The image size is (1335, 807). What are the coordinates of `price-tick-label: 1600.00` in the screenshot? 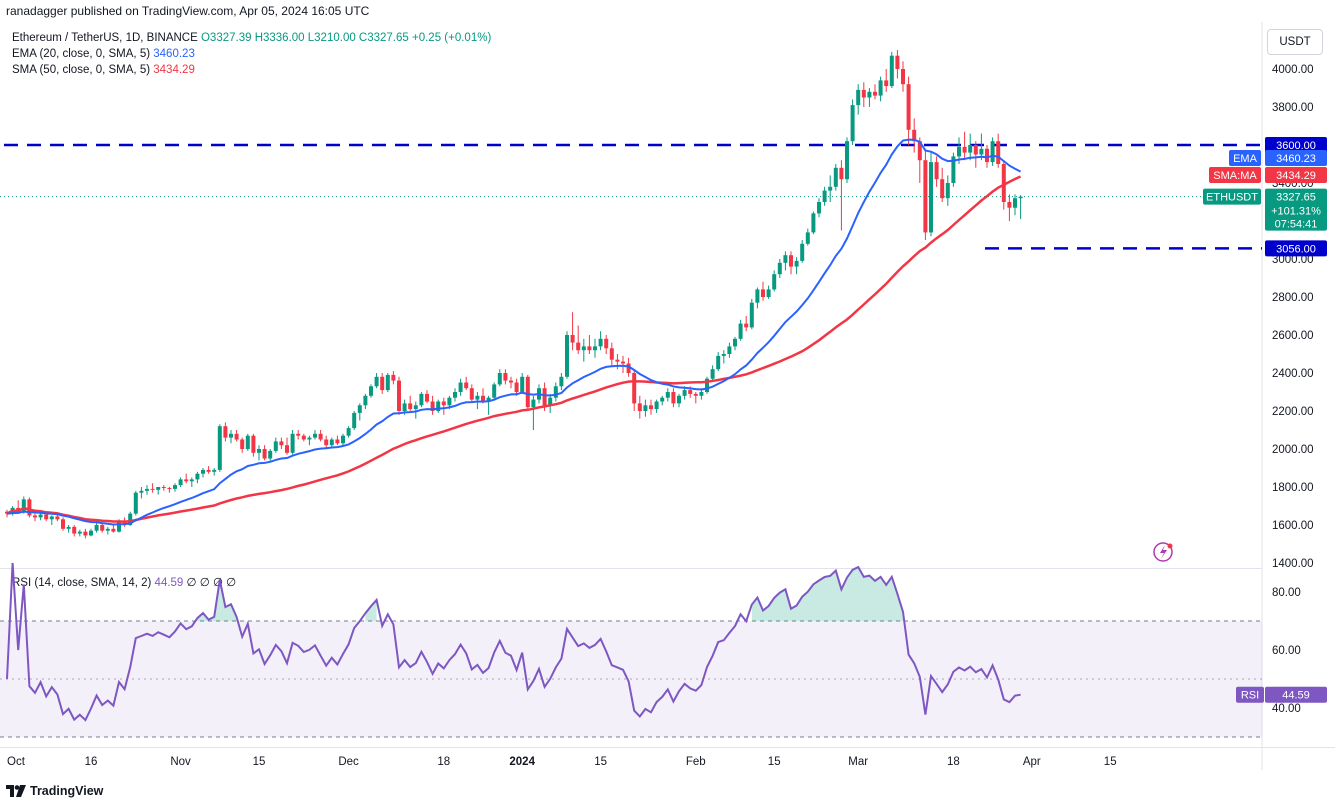 It's located at (1293, 526).